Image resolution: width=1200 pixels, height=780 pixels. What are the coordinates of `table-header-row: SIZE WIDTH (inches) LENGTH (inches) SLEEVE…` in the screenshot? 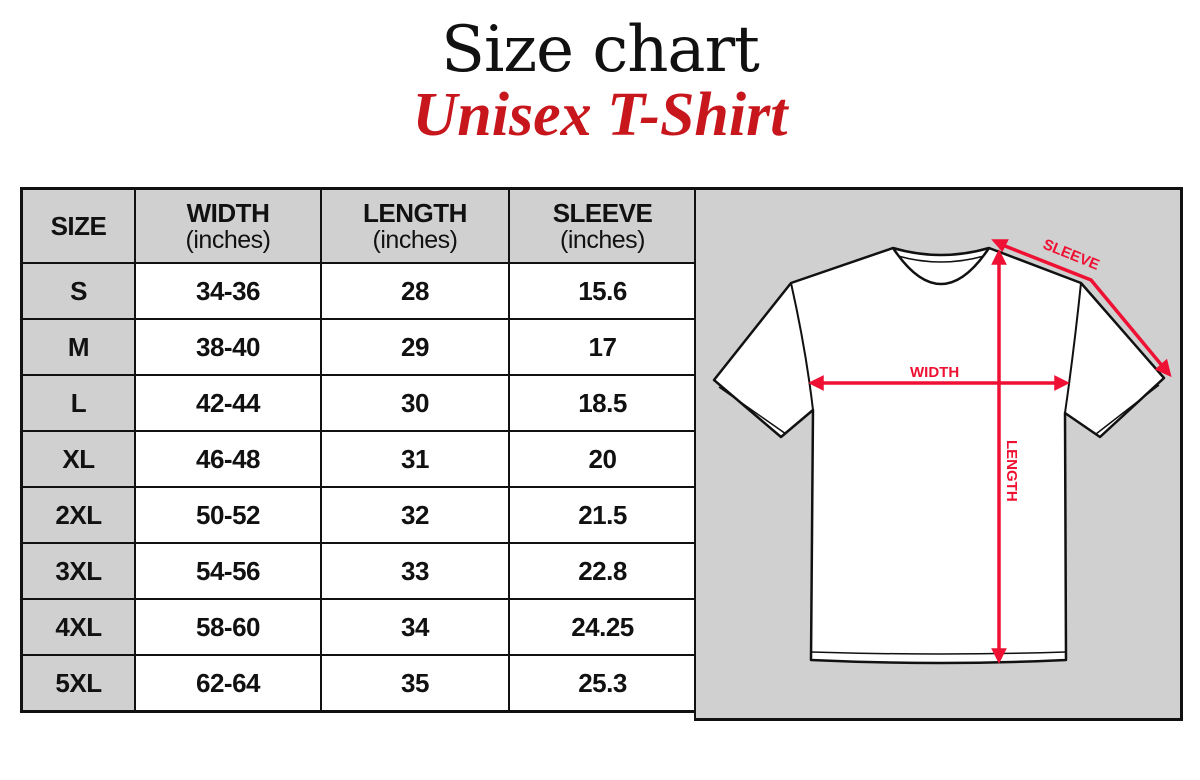 It's located at (359, 225).